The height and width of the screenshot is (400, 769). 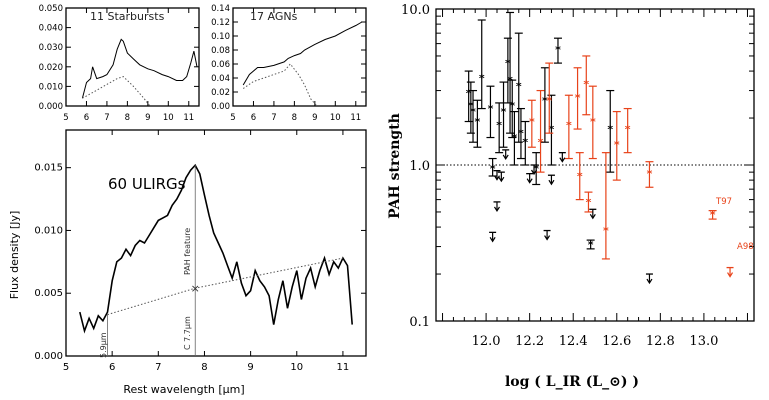 I want to click on ulirgs-title: 60 ULIRGs, so click(x=147, y=184).